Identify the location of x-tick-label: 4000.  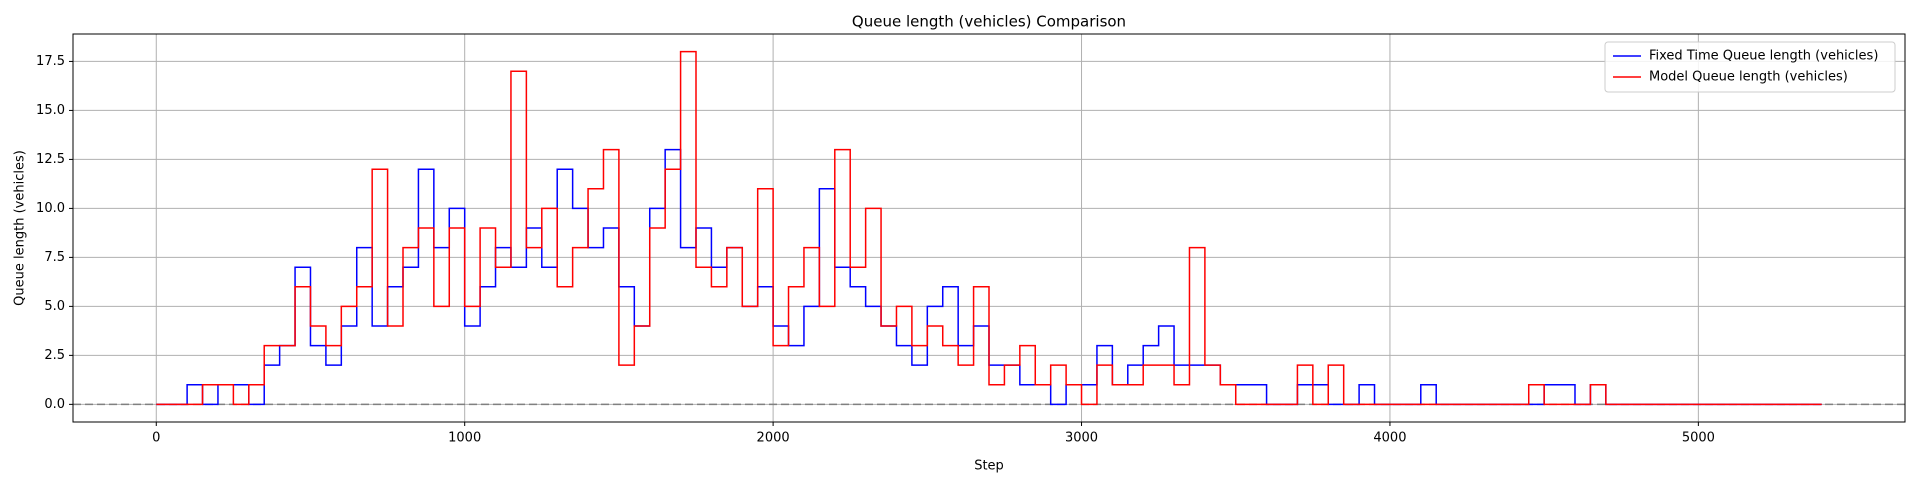
(1389, 438).